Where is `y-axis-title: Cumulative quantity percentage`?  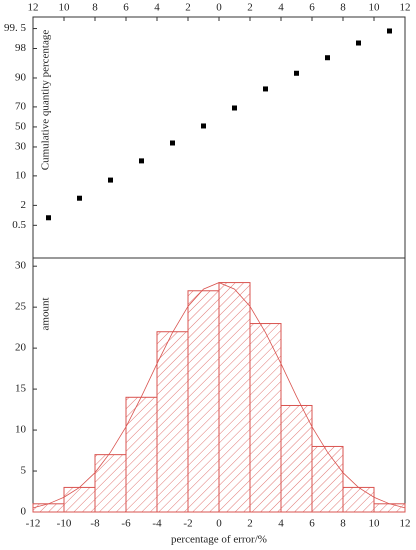 y-axis-title: Cumulative quantity percentage is located at coordinates (46, 100).